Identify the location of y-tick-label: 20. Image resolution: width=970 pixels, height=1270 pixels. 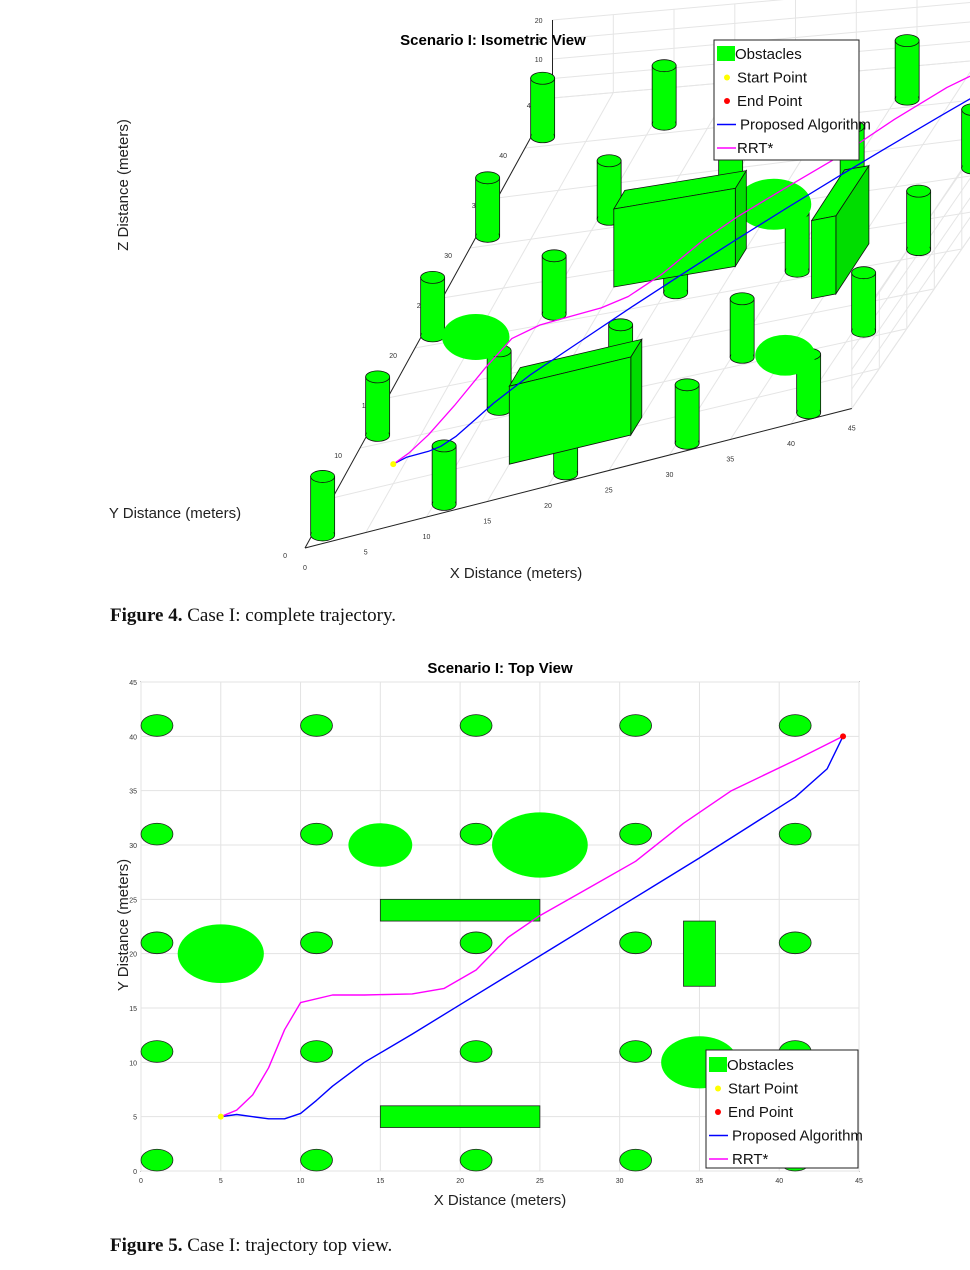
(393, 356).